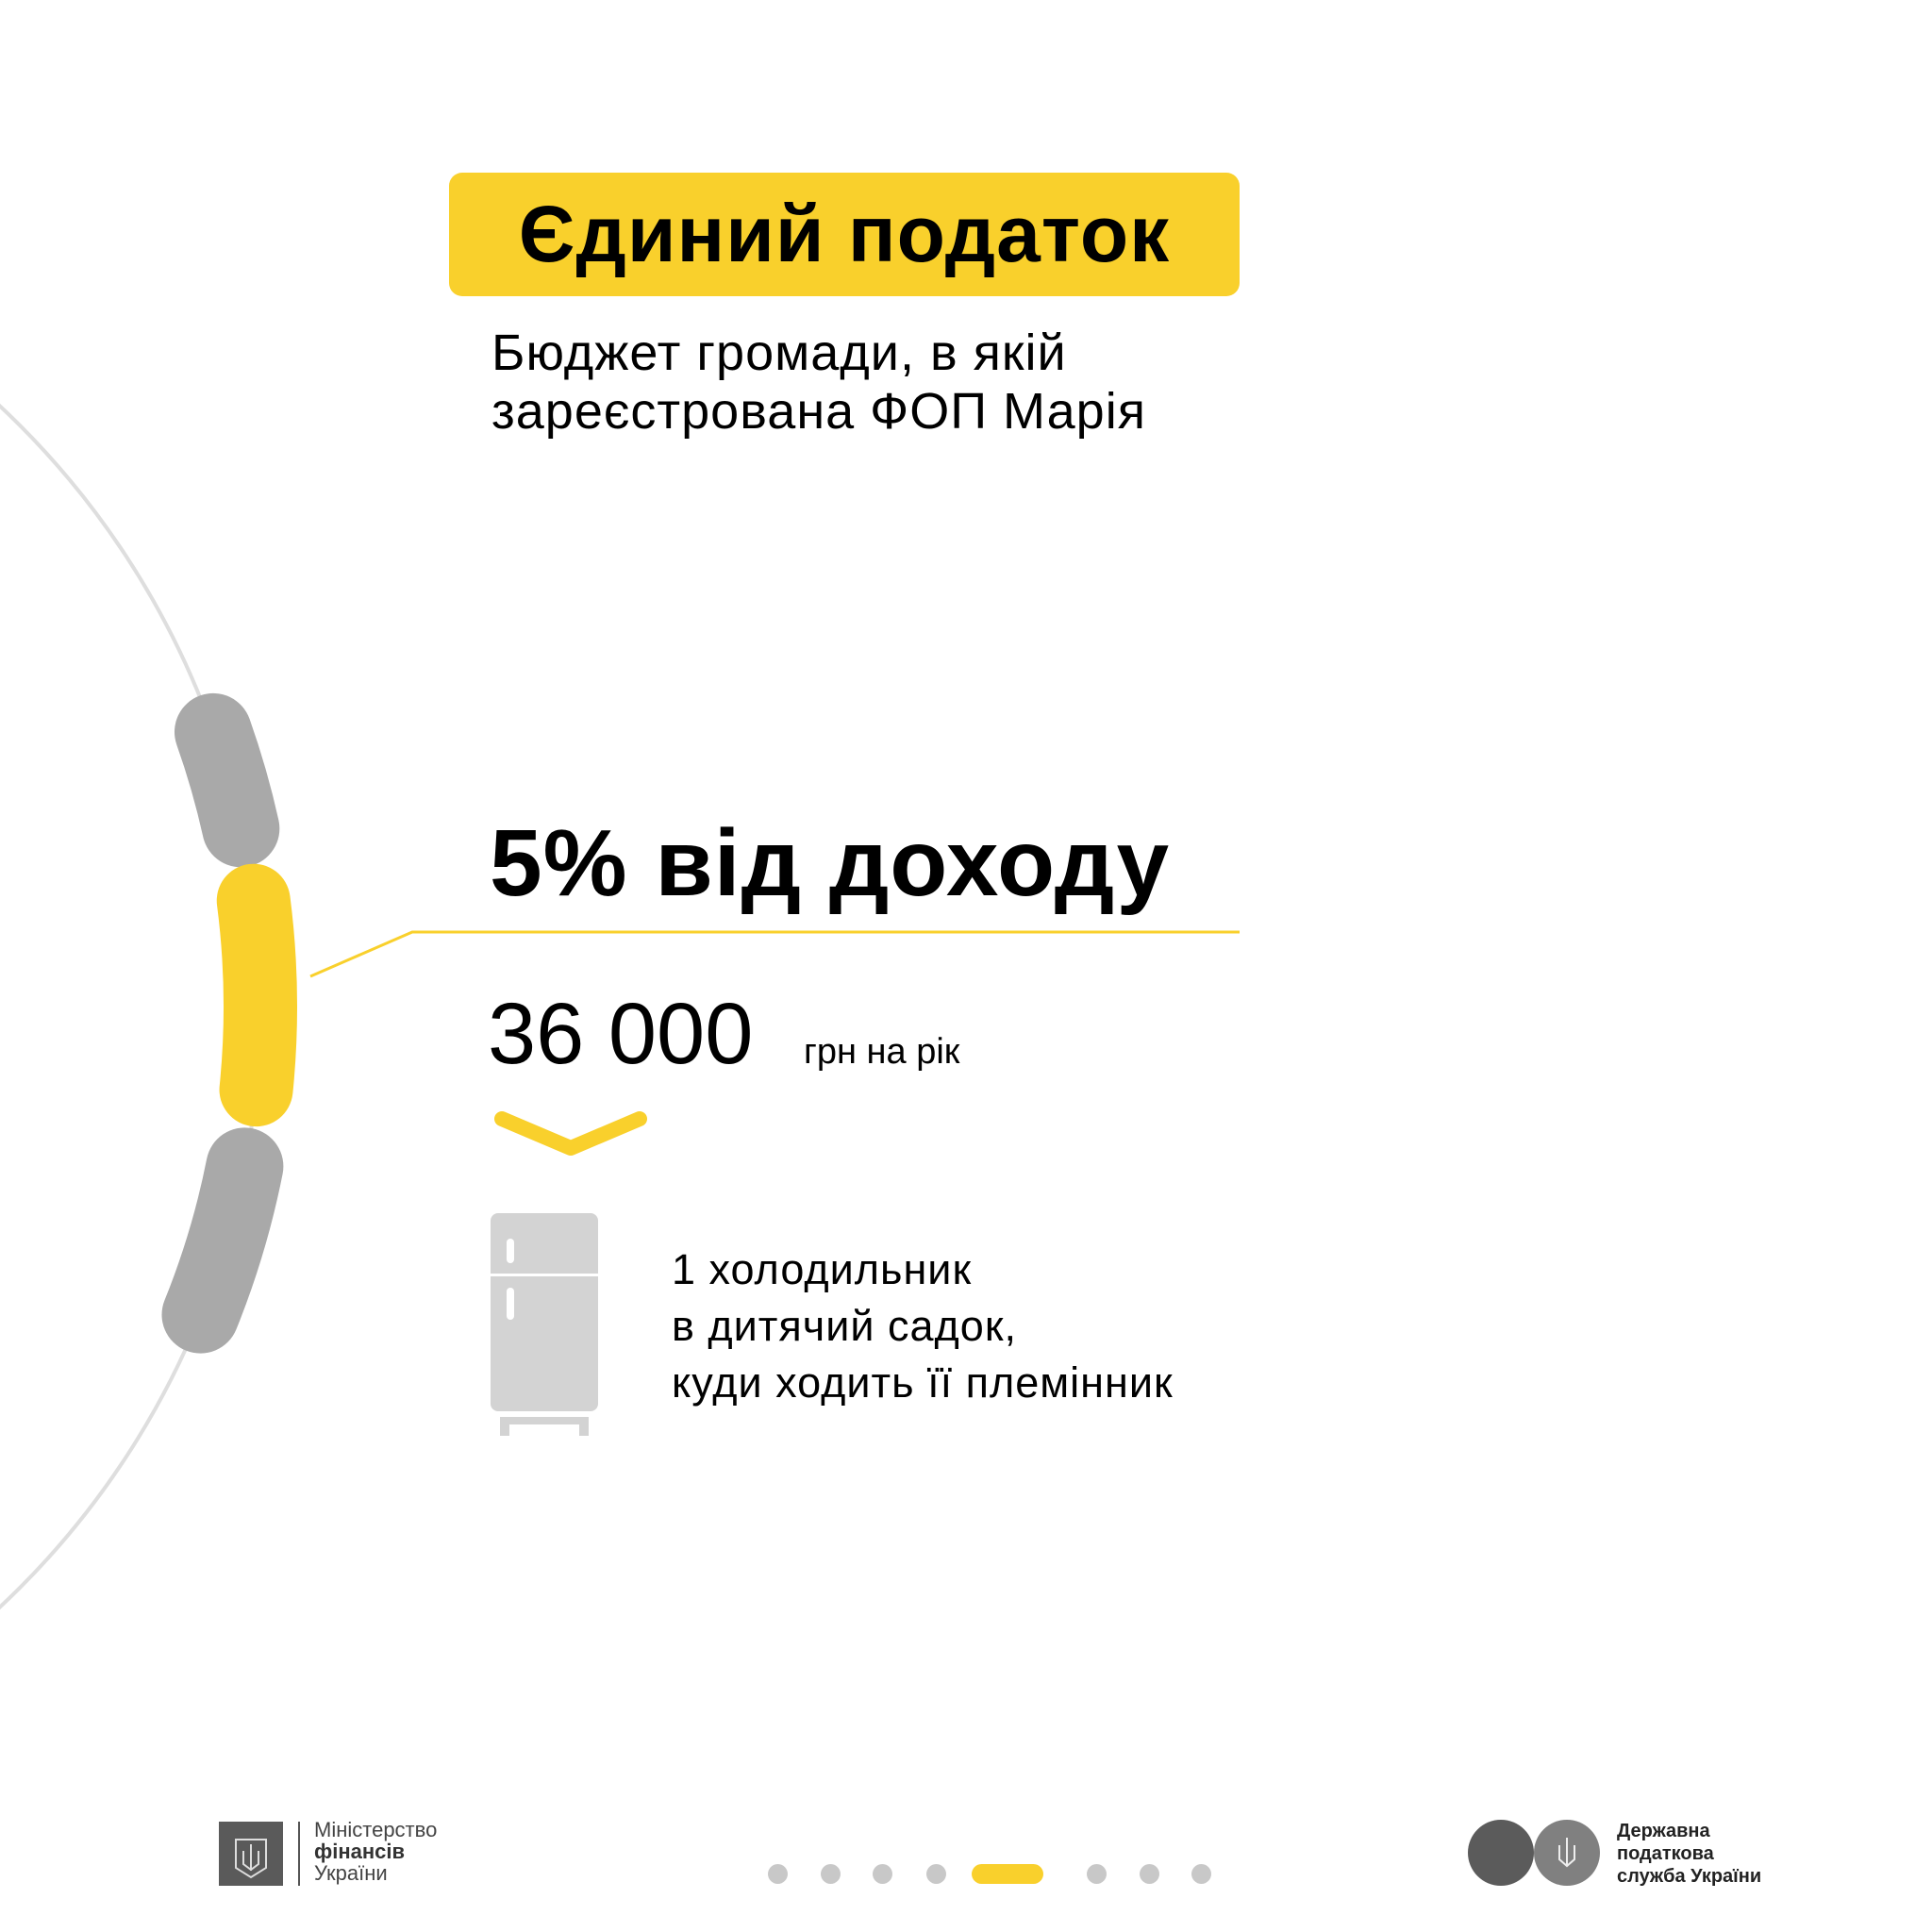 Image resolution: width=1932 pixels, height=1932 pixels. What do you see at coordinates (882, 1052) in the screenshot?
I see `amount-unit: грн на рік` at bounding box center [882, 1052].